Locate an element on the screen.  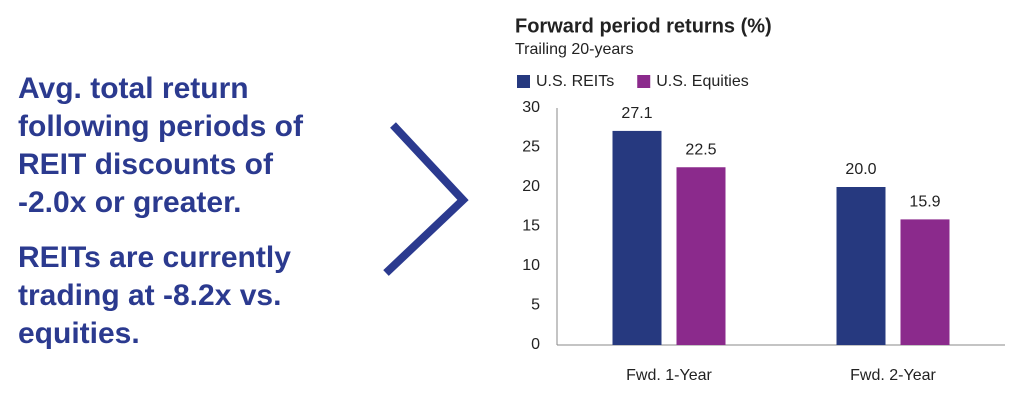
x-tick-label: Fwd. 2-Year is located at coordinates (893, 375).